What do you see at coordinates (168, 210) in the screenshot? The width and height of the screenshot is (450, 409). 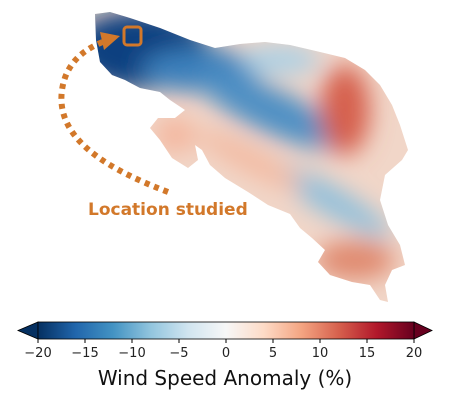 I see `annotation: Location studied` at bounding box center [168, 210].